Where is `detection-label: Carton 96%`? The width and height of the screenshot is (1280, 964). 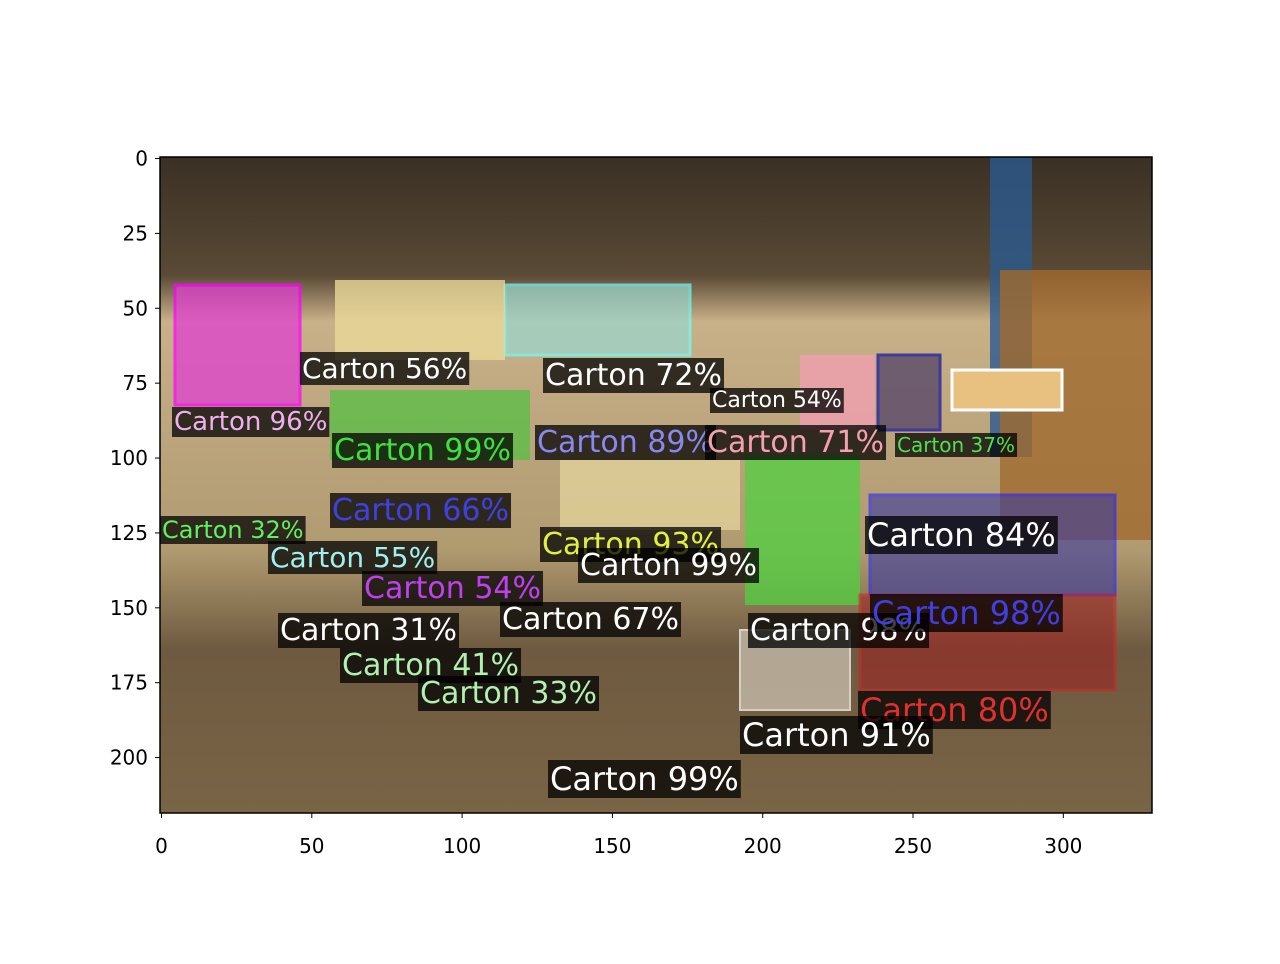
detection-label: Carton 96% is located at coordinates (250, 422).